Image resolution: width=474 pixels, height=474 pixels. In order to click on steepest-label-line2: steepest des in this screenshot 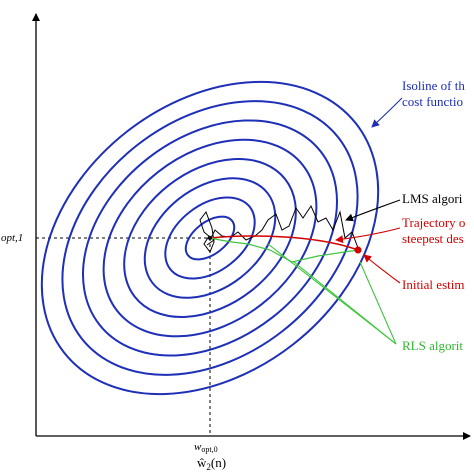, I will do `click(433, 238)`.